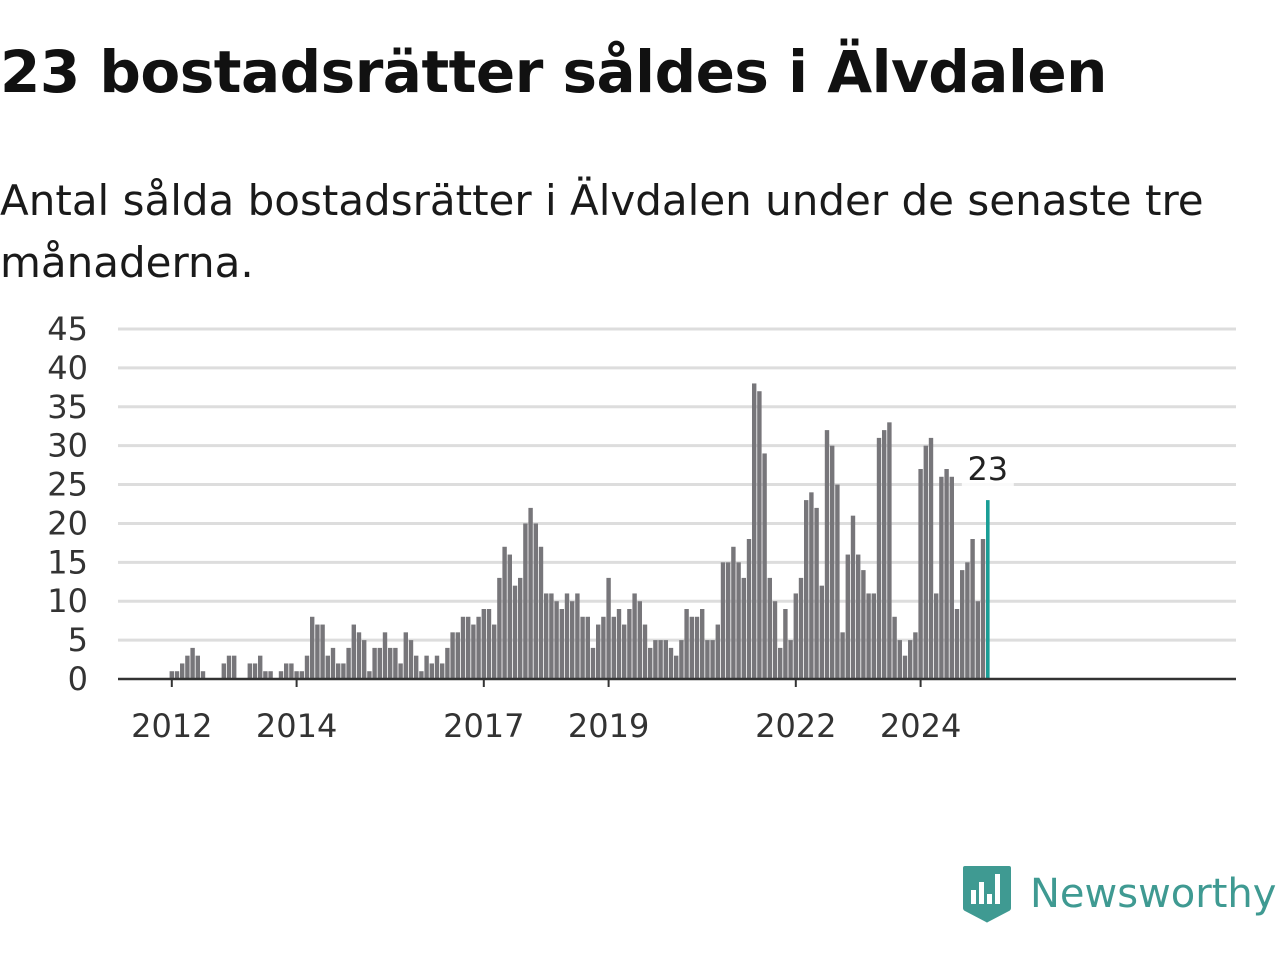 This screenshot has width=1280, height=960. Describe the element at coordinates (67, 407) in the screenshot. I see `y-tick-label: 35` at that location.